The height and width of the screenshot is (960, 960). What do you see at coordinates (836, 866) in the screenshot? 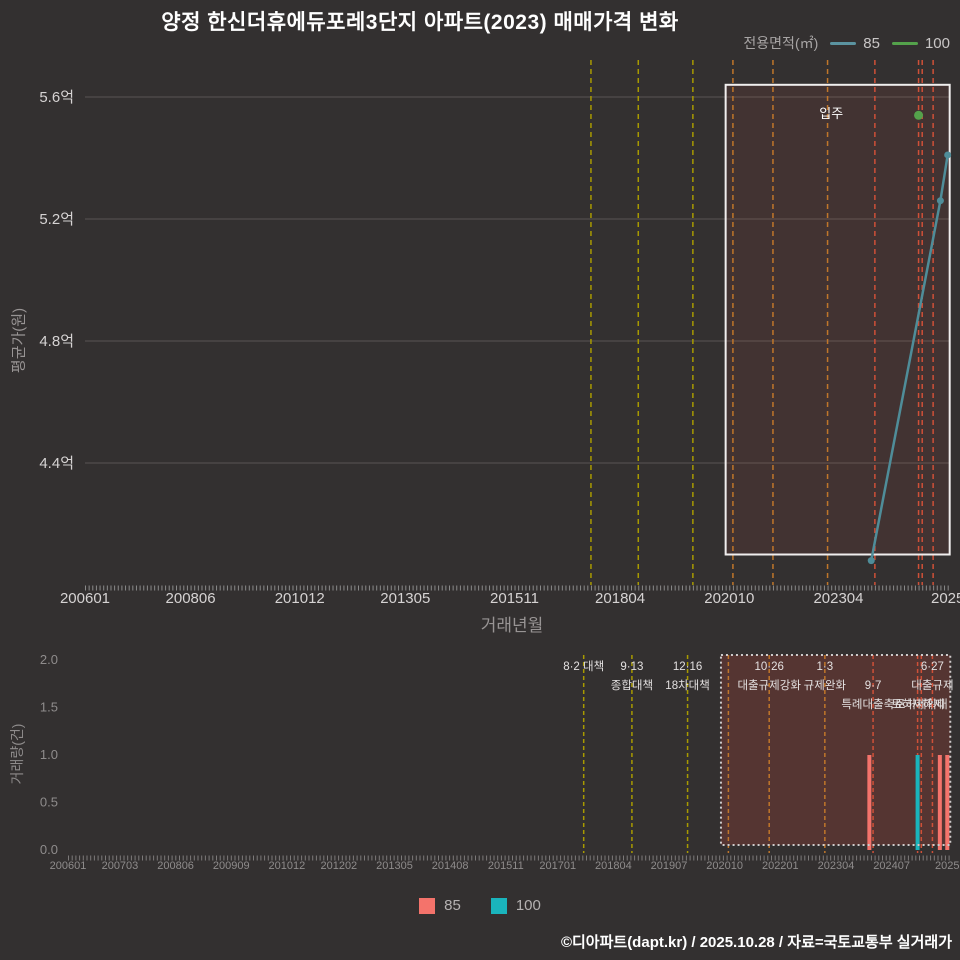
I see `volume-xtick-label: 202304` at bounding box center [836, 866].